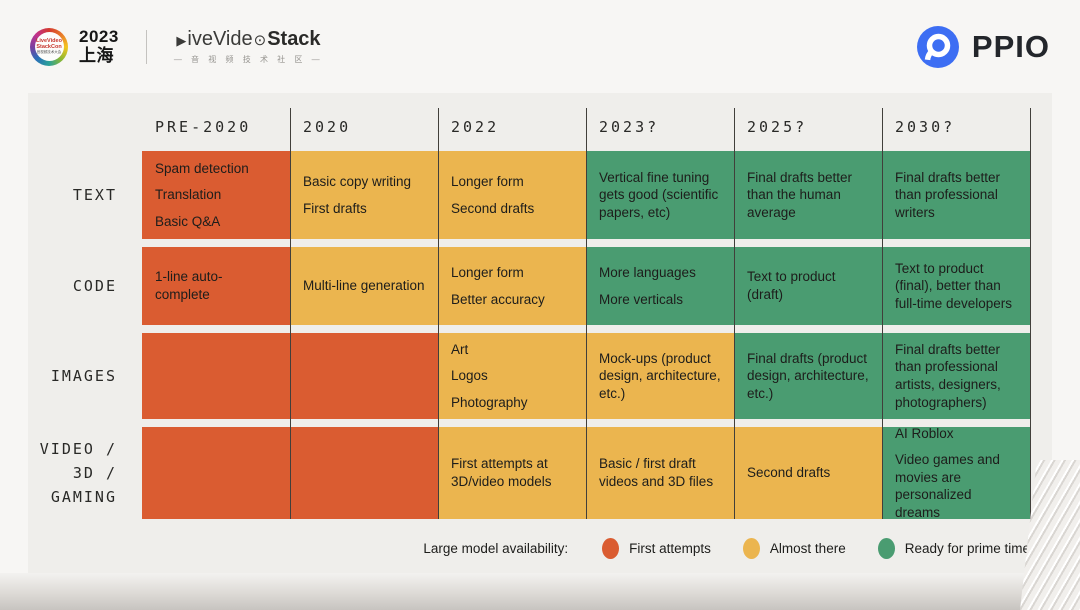  I want to click on badge-line1: LiveVideo, so click(49, 40).